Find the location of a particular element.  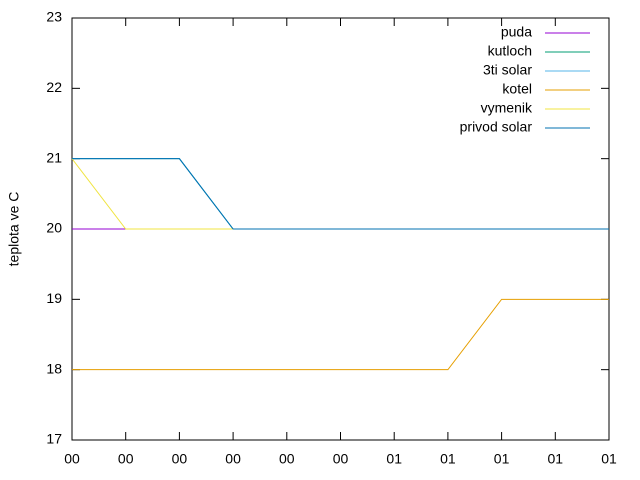

legend-label: privod solar is located at coordinates (496, 127).